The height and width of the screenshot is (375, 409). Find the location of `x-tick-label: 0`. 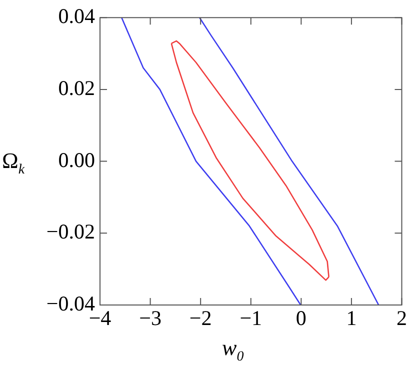

x-tick-label: 0 is located at coordinates (301, 318).